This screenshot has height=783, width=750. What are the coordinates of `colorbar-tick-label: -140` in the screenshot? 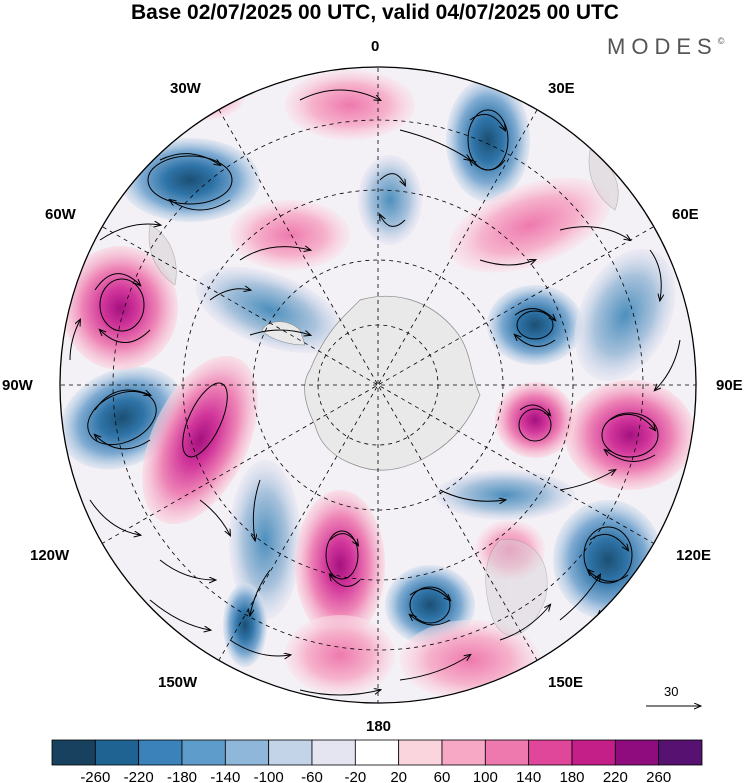 It's located at (225, 776).